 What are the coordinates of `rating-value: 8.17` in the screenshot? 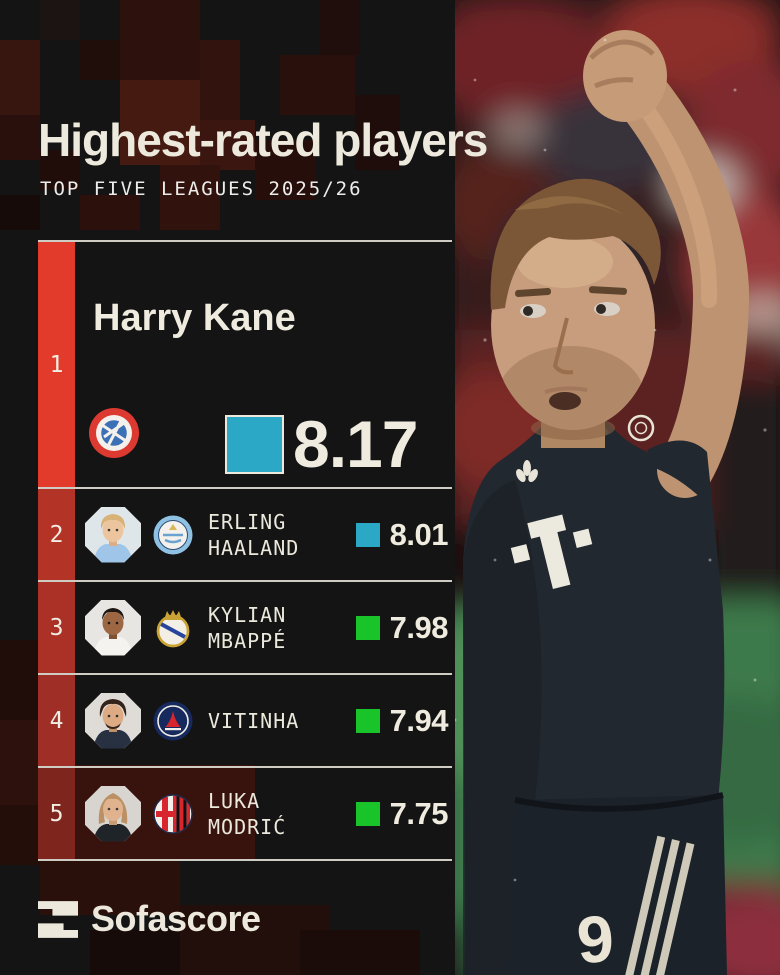 It's located at (355, 444).